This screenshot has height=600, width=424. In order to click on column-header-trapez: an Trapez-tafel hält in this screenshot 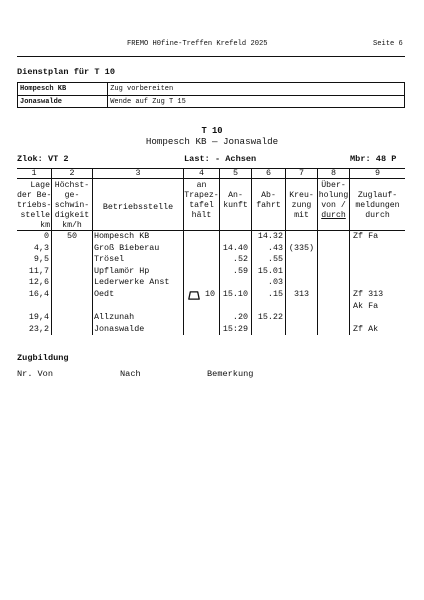, I will do `click(201, 205)`.